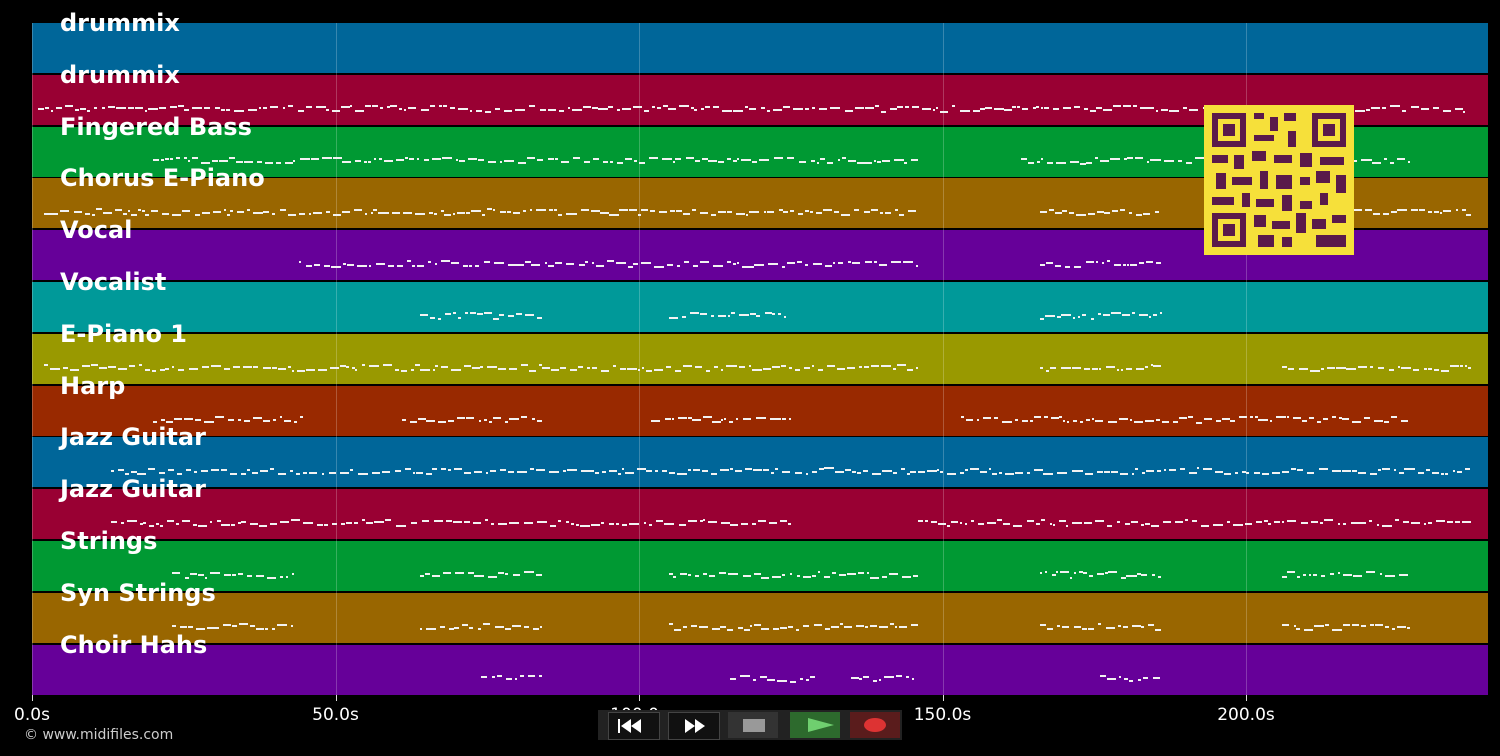 The image size is (1500, 756). What do you see at coordinates (753, 725) in the screenshot?
I see `stop-button` at bounding box center [753, 725].